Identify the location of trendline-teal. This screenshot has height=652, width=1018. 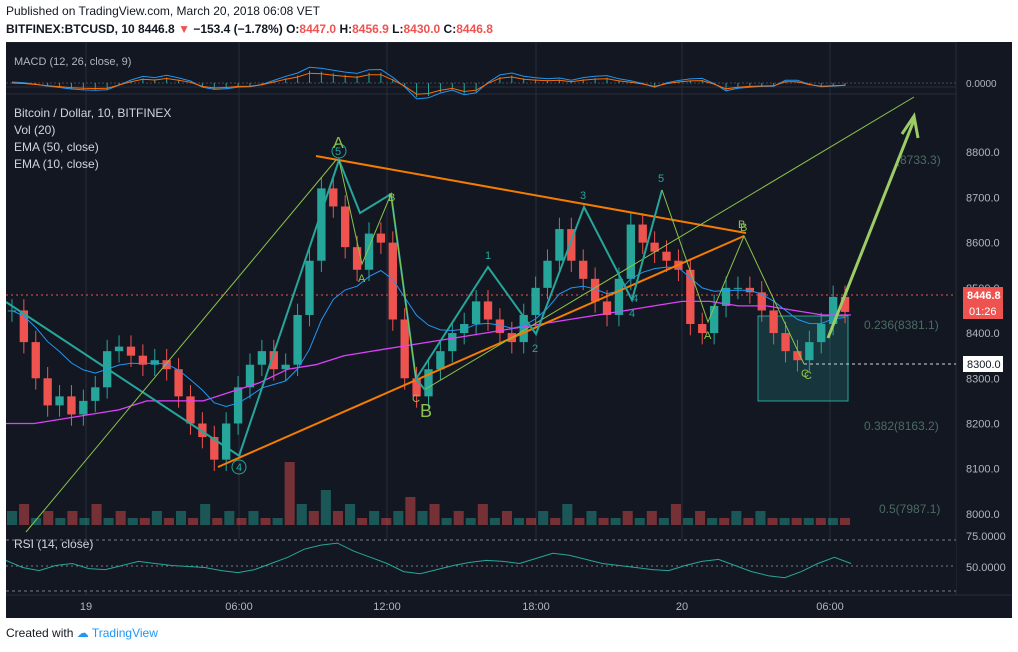
(124, 379).